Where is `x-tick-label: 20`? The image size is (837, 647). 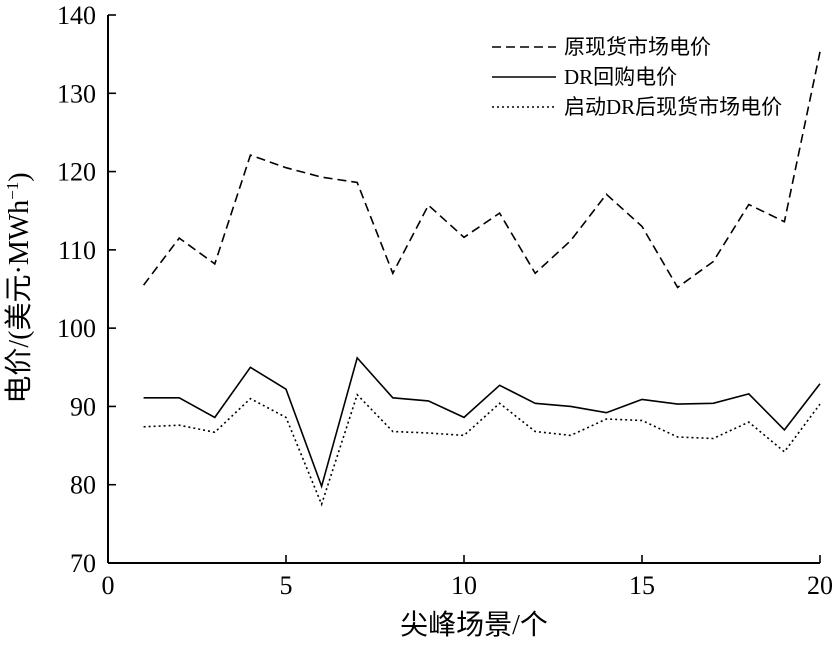 x-tick-label: 20 is located at coordinates (820, 585).